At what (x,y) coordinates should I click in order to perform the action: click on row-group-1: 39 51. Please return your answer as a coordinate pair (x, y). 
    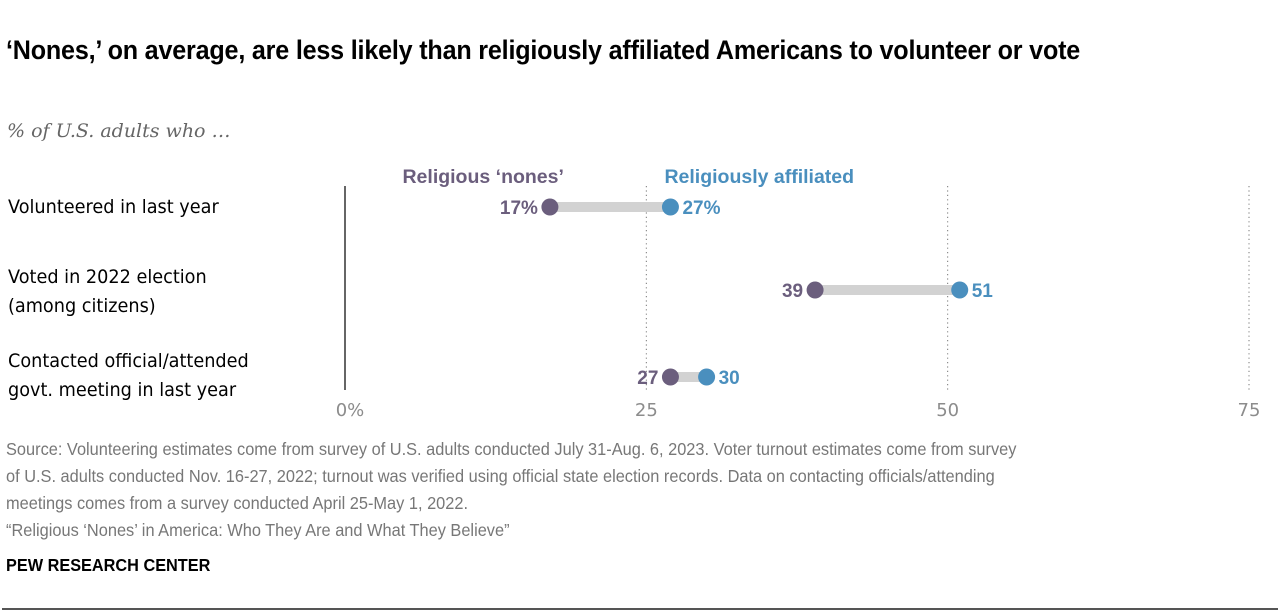
    Looking at the image, I should click on (887, 291).